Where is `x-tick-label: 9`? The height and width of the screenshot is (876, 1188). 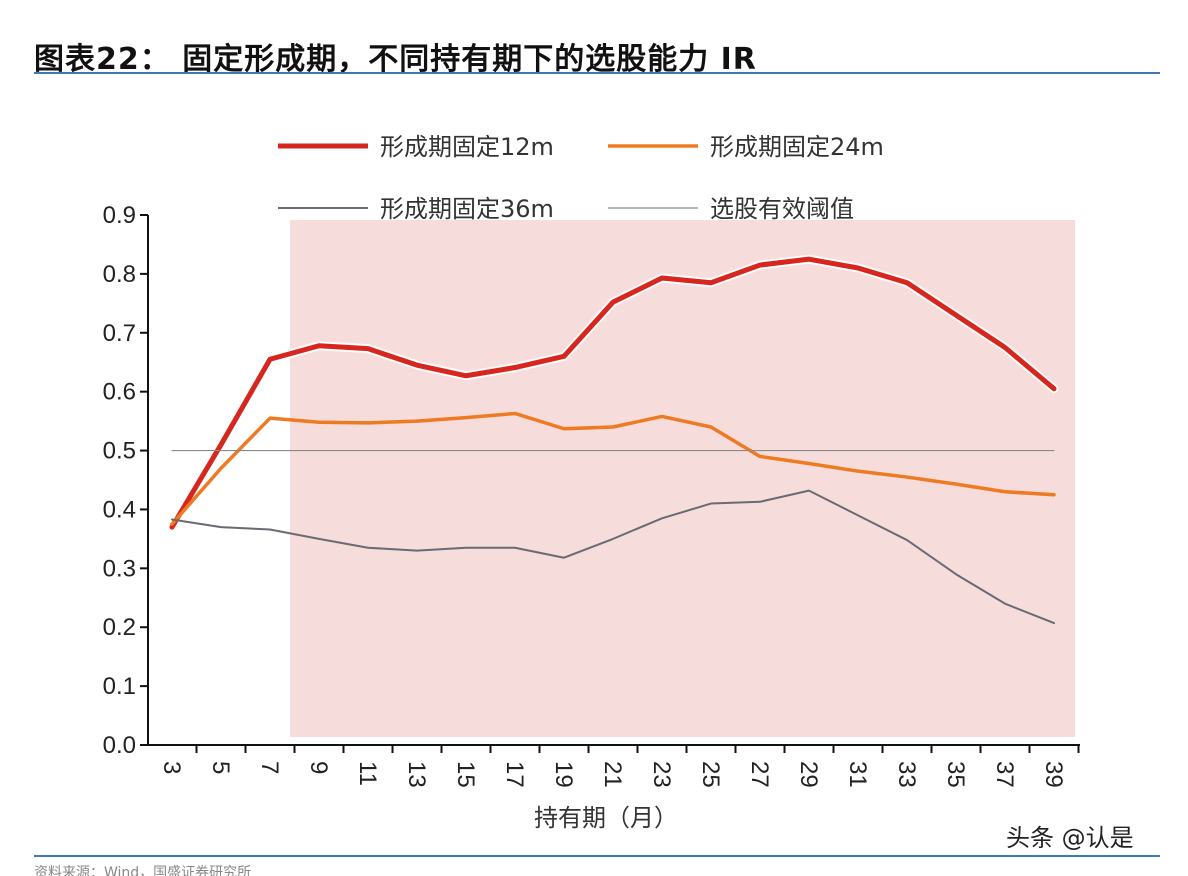 x-tick-label: 9 is located at coordinates (318, 767).